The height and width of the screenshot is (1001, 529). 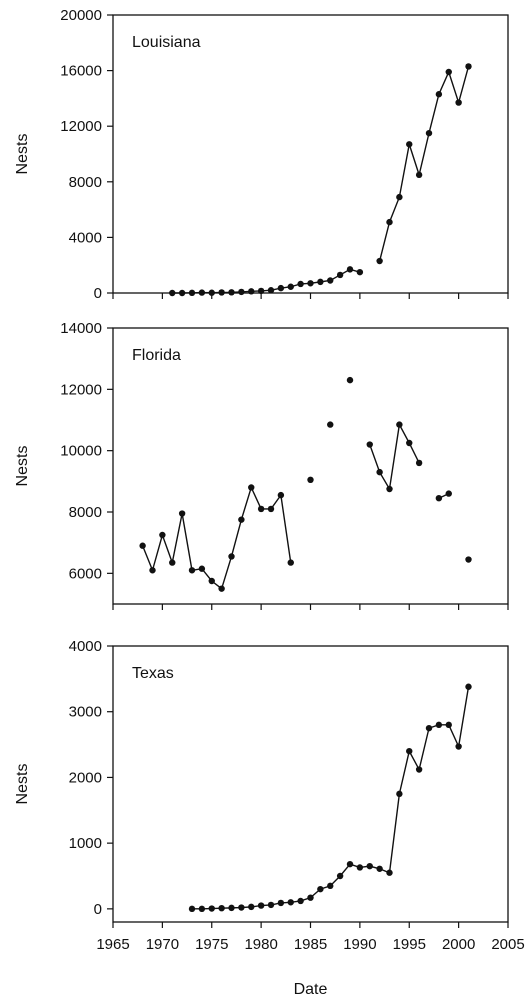 What do you see at coordinates (81, 15) in the screenshot?
I see `y-tick-label: 20000` at bounding box center [81, 15].